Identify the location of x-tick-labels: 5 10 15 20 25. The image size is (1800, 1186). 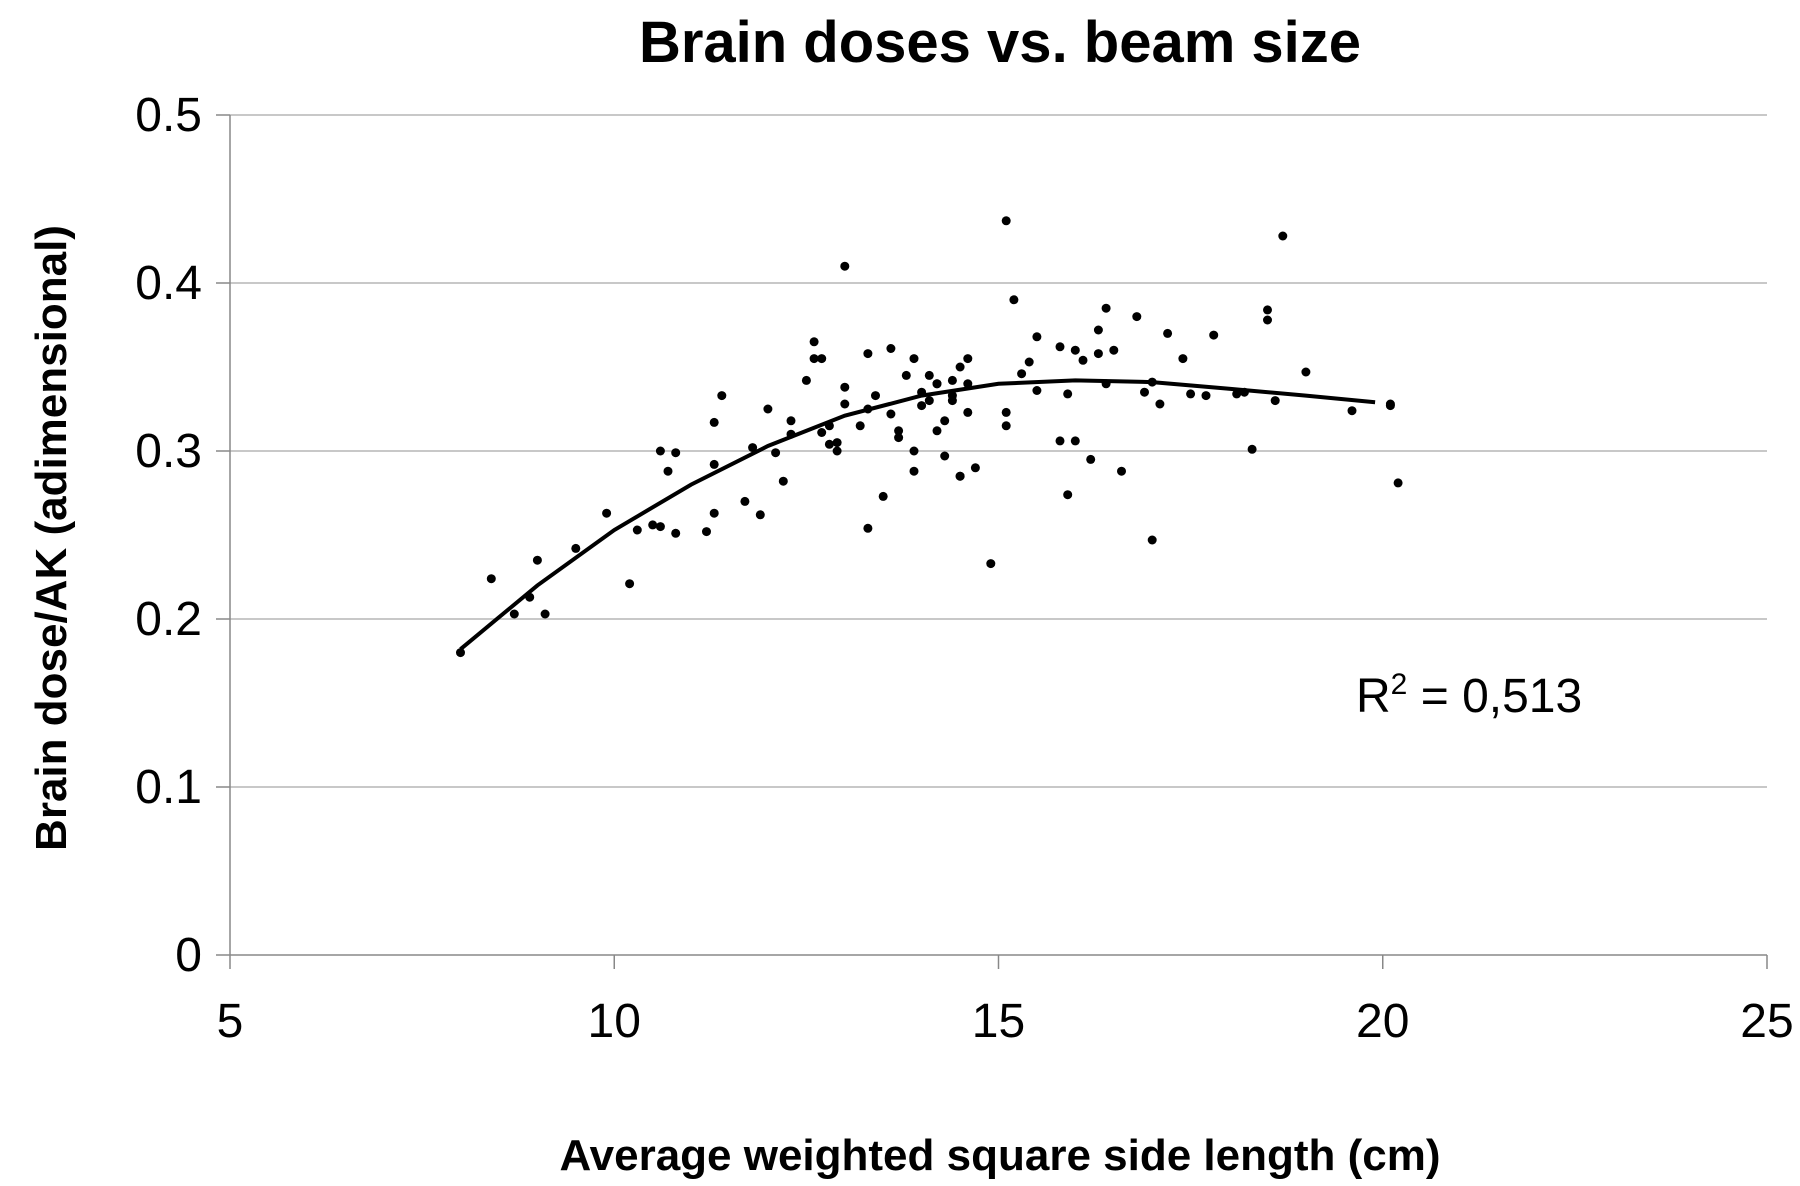
(1005, 1021).